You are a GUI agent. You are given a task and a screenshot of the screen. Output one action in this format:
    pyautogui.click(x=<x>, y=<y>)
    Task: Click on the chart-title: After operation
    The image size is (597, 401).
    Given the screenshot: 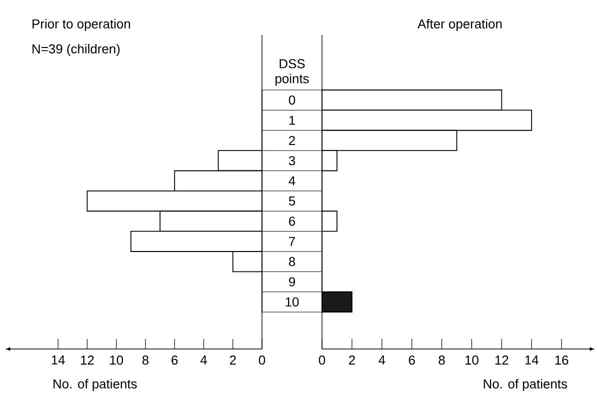 What is the action you would take?
    pyautogui.click(x=460, y=25)
    